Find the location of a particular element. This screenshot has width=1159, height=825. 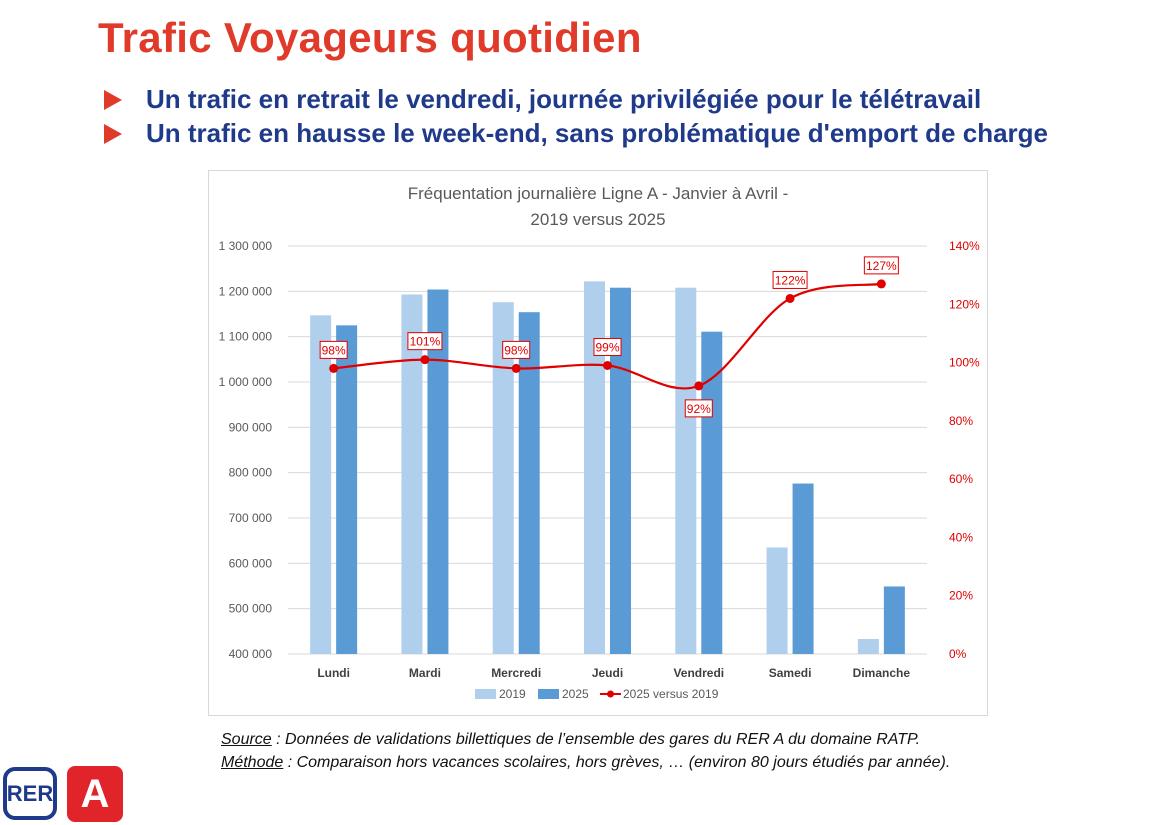

source-label: Source is located at coordinates (246, 739).